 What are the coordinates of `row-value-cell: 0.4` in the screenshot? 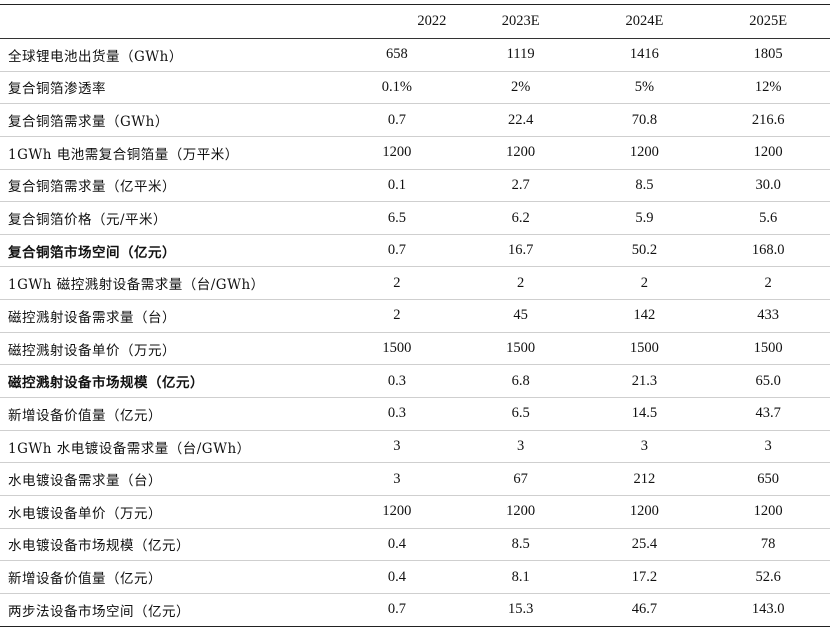 It's located at (396, 543).